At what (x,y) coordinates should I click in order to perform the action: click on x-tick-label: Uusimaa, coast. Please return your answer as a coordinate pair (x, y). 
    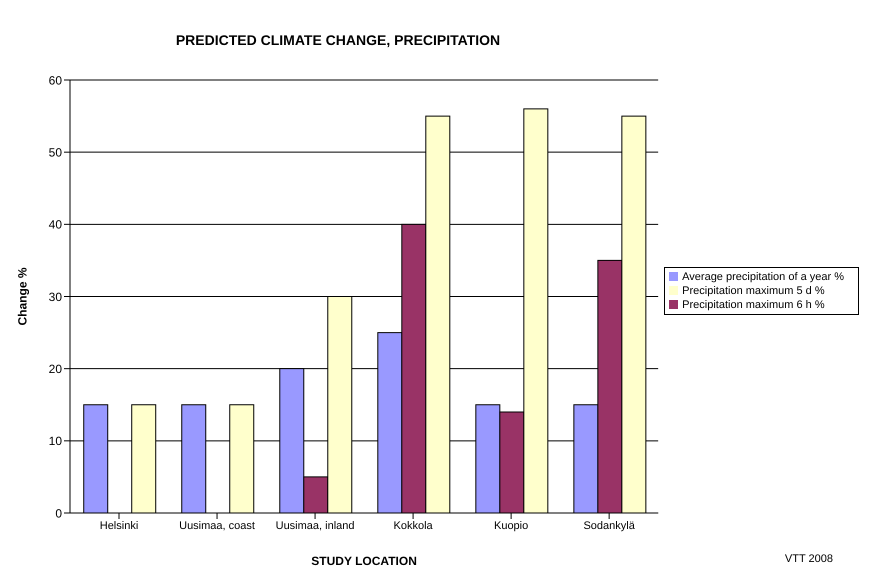
    Looking at the image, I should click on (217, 526).